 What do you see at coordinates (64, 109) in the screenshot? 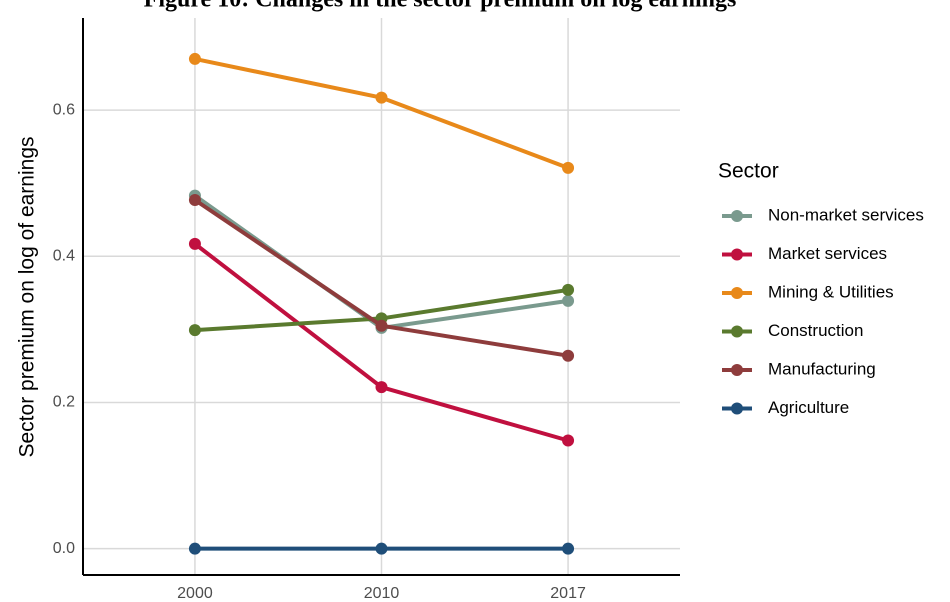
I see `y-tick-label: 0.6` at bounding box center [64, 109].